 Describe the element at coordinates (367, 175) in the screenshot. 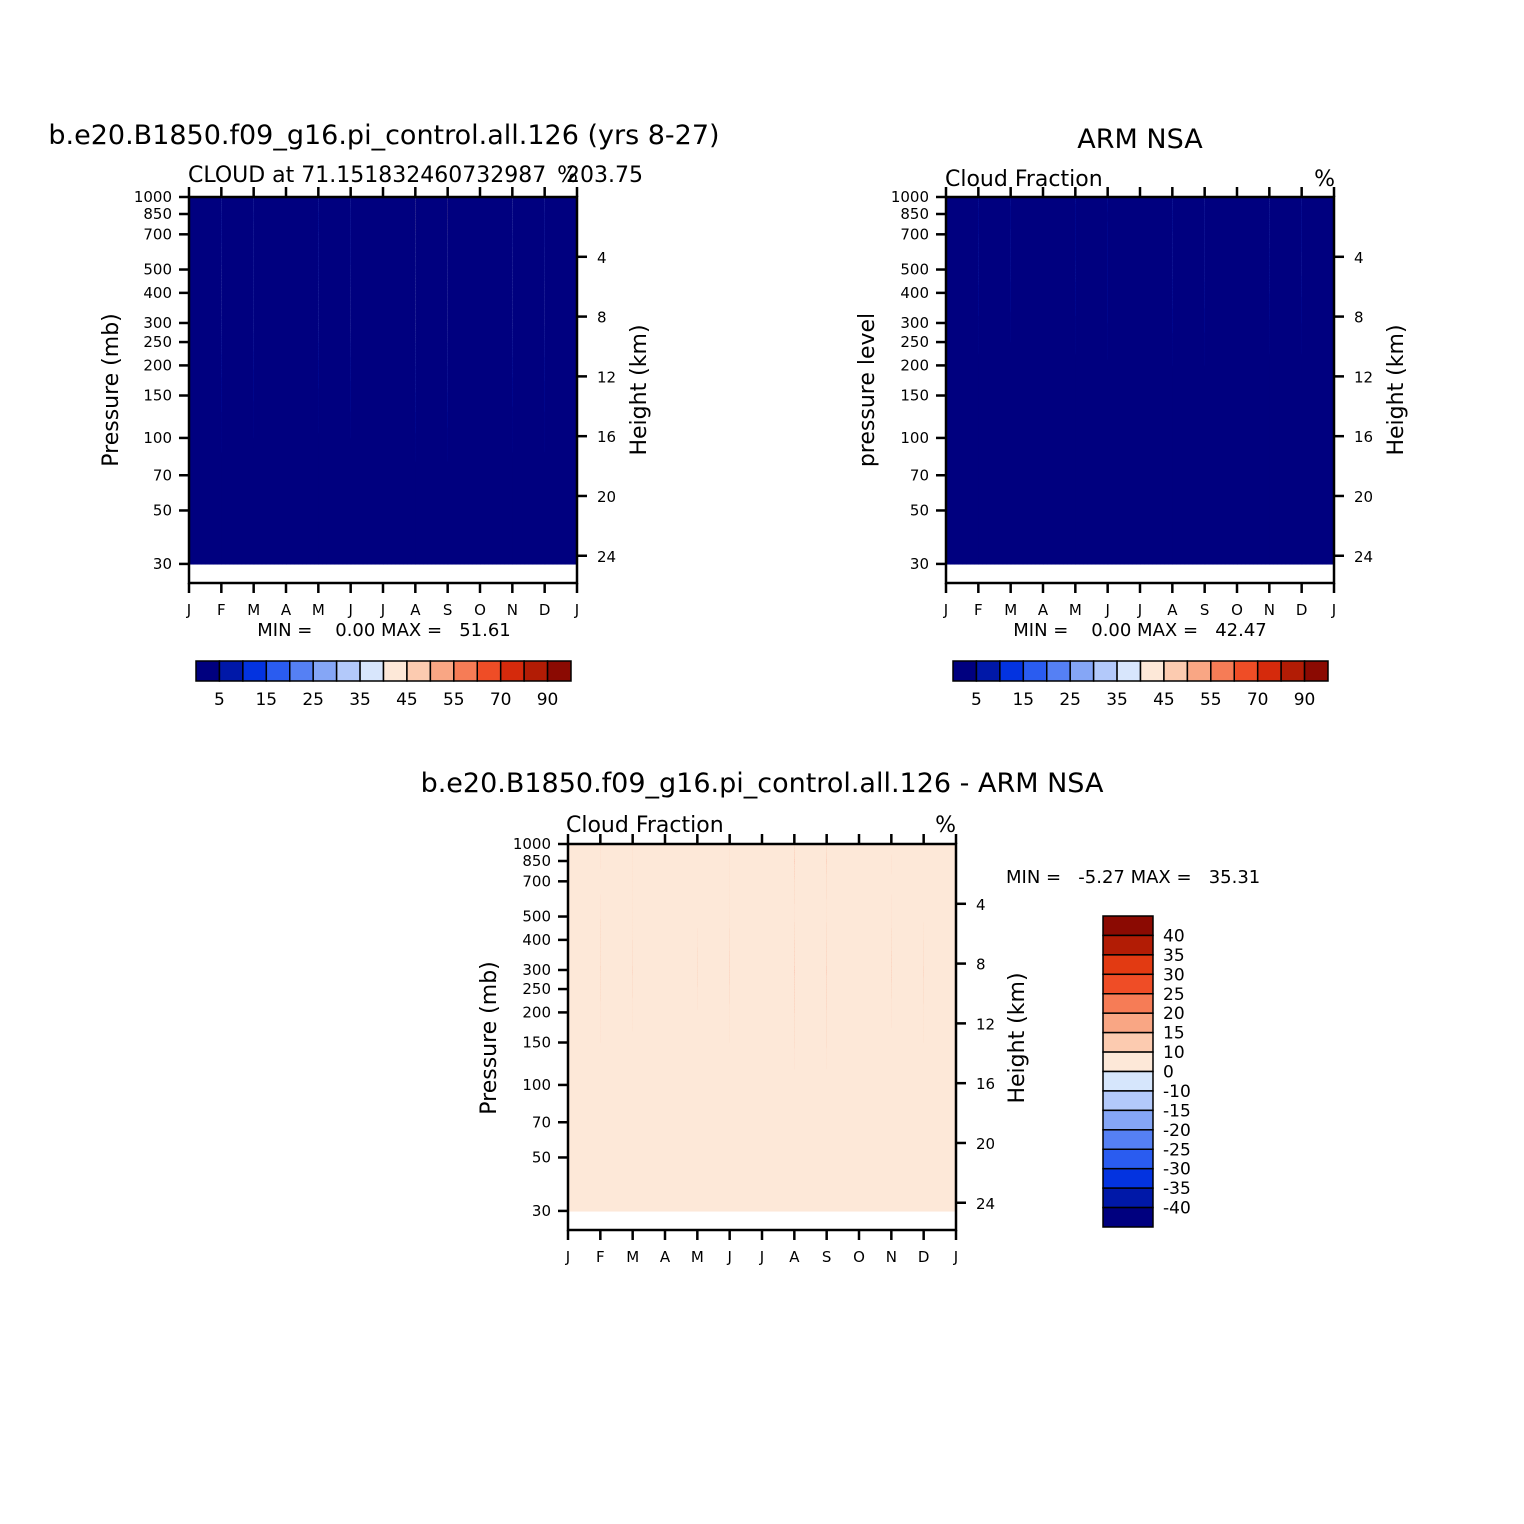

I see `panel-model-left-string: CLOUD at 71.151832460732987` at that location.